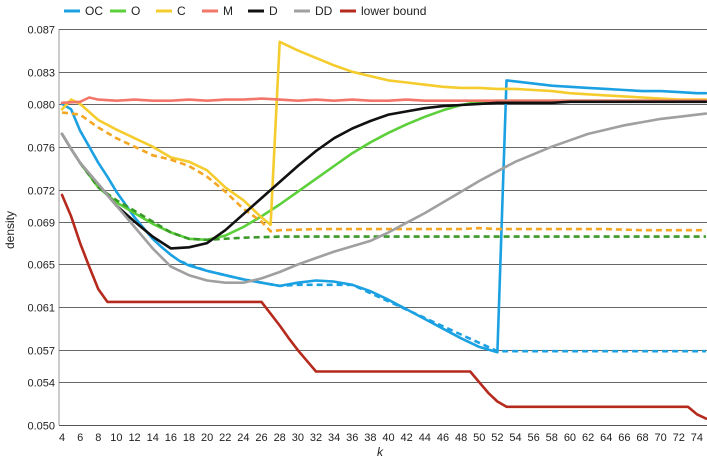 This screenshot has height=462, width=707. Describe the element at coordinates (624, 438) in the screenshot. I see `x-tick-label: 66` at that location.